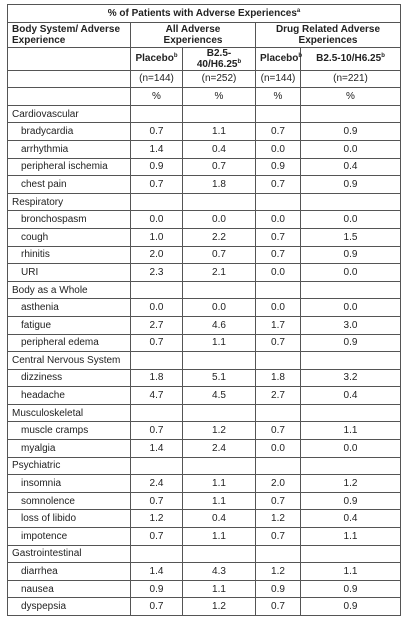 The height and width of the screenshot is (625, 407). Describe the element at coordinates (219, 378) in the screenshot. I see `value-cell: 5.1` at that location.